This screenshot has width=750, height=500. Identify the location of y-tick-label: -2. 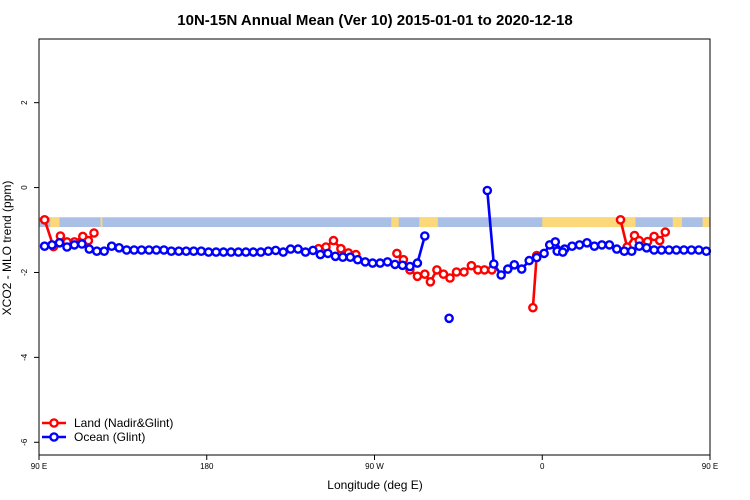
(24, 272).